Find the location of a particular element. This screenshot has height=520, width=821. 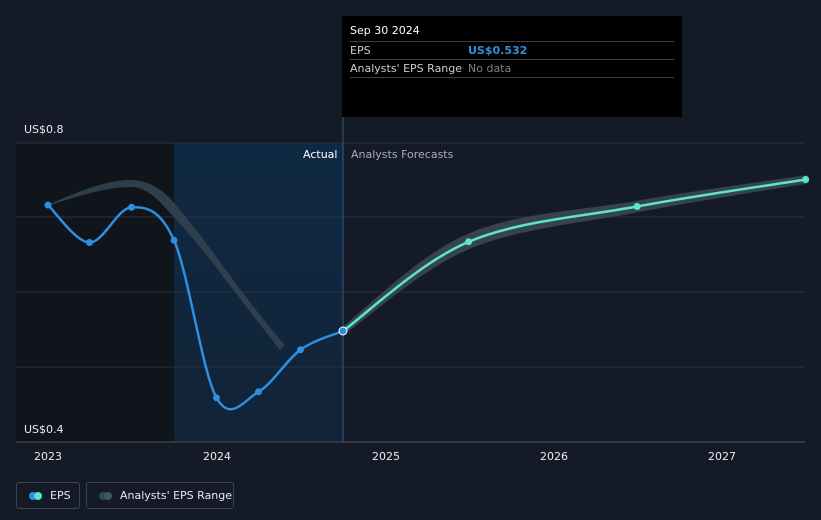

past-analyst-range-band is located at coordinates (166, 265).